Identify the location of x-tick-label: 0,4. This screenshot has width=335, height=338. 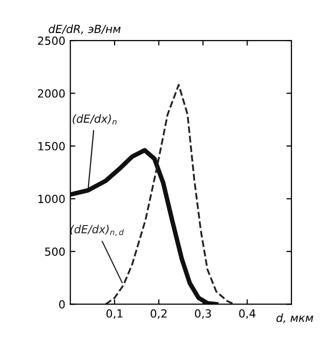
(247, 314).